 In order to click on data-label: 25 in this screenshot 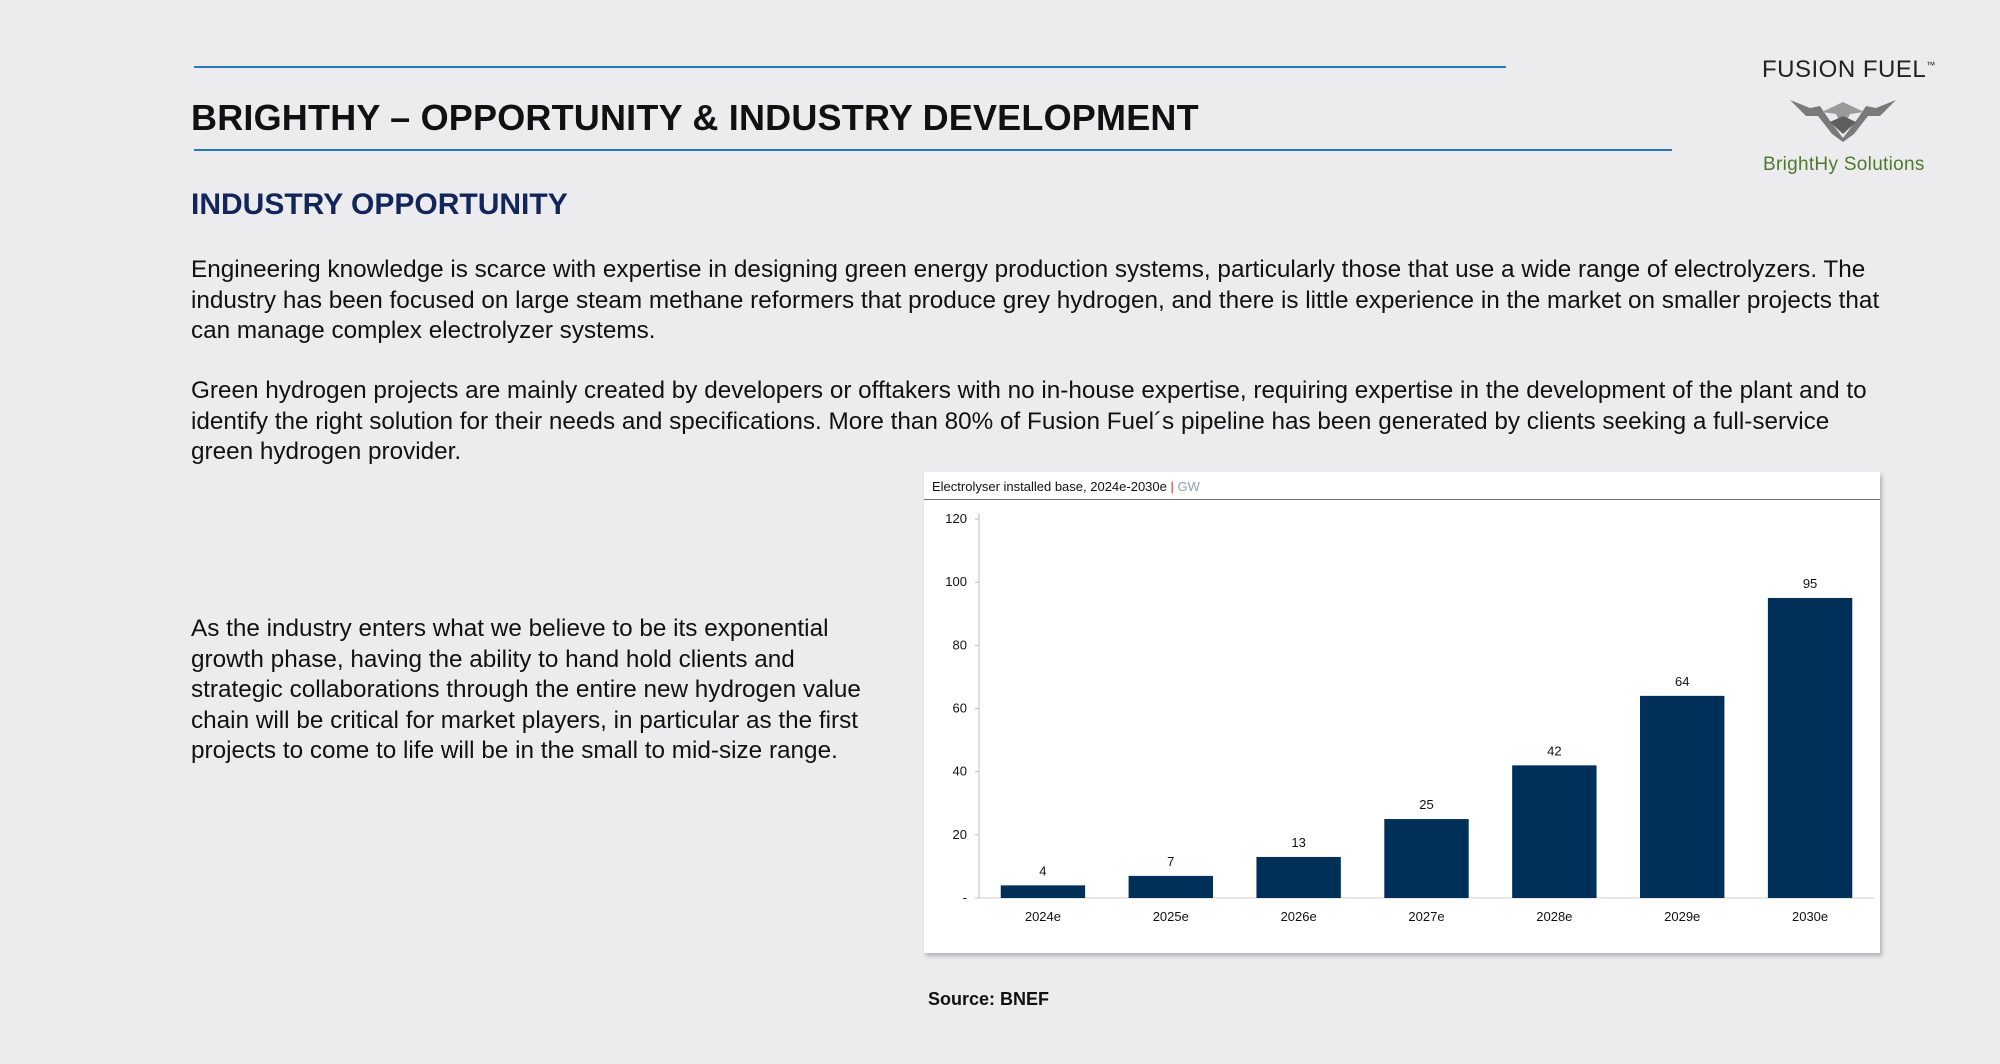, I will do `click(1426, 804)`.